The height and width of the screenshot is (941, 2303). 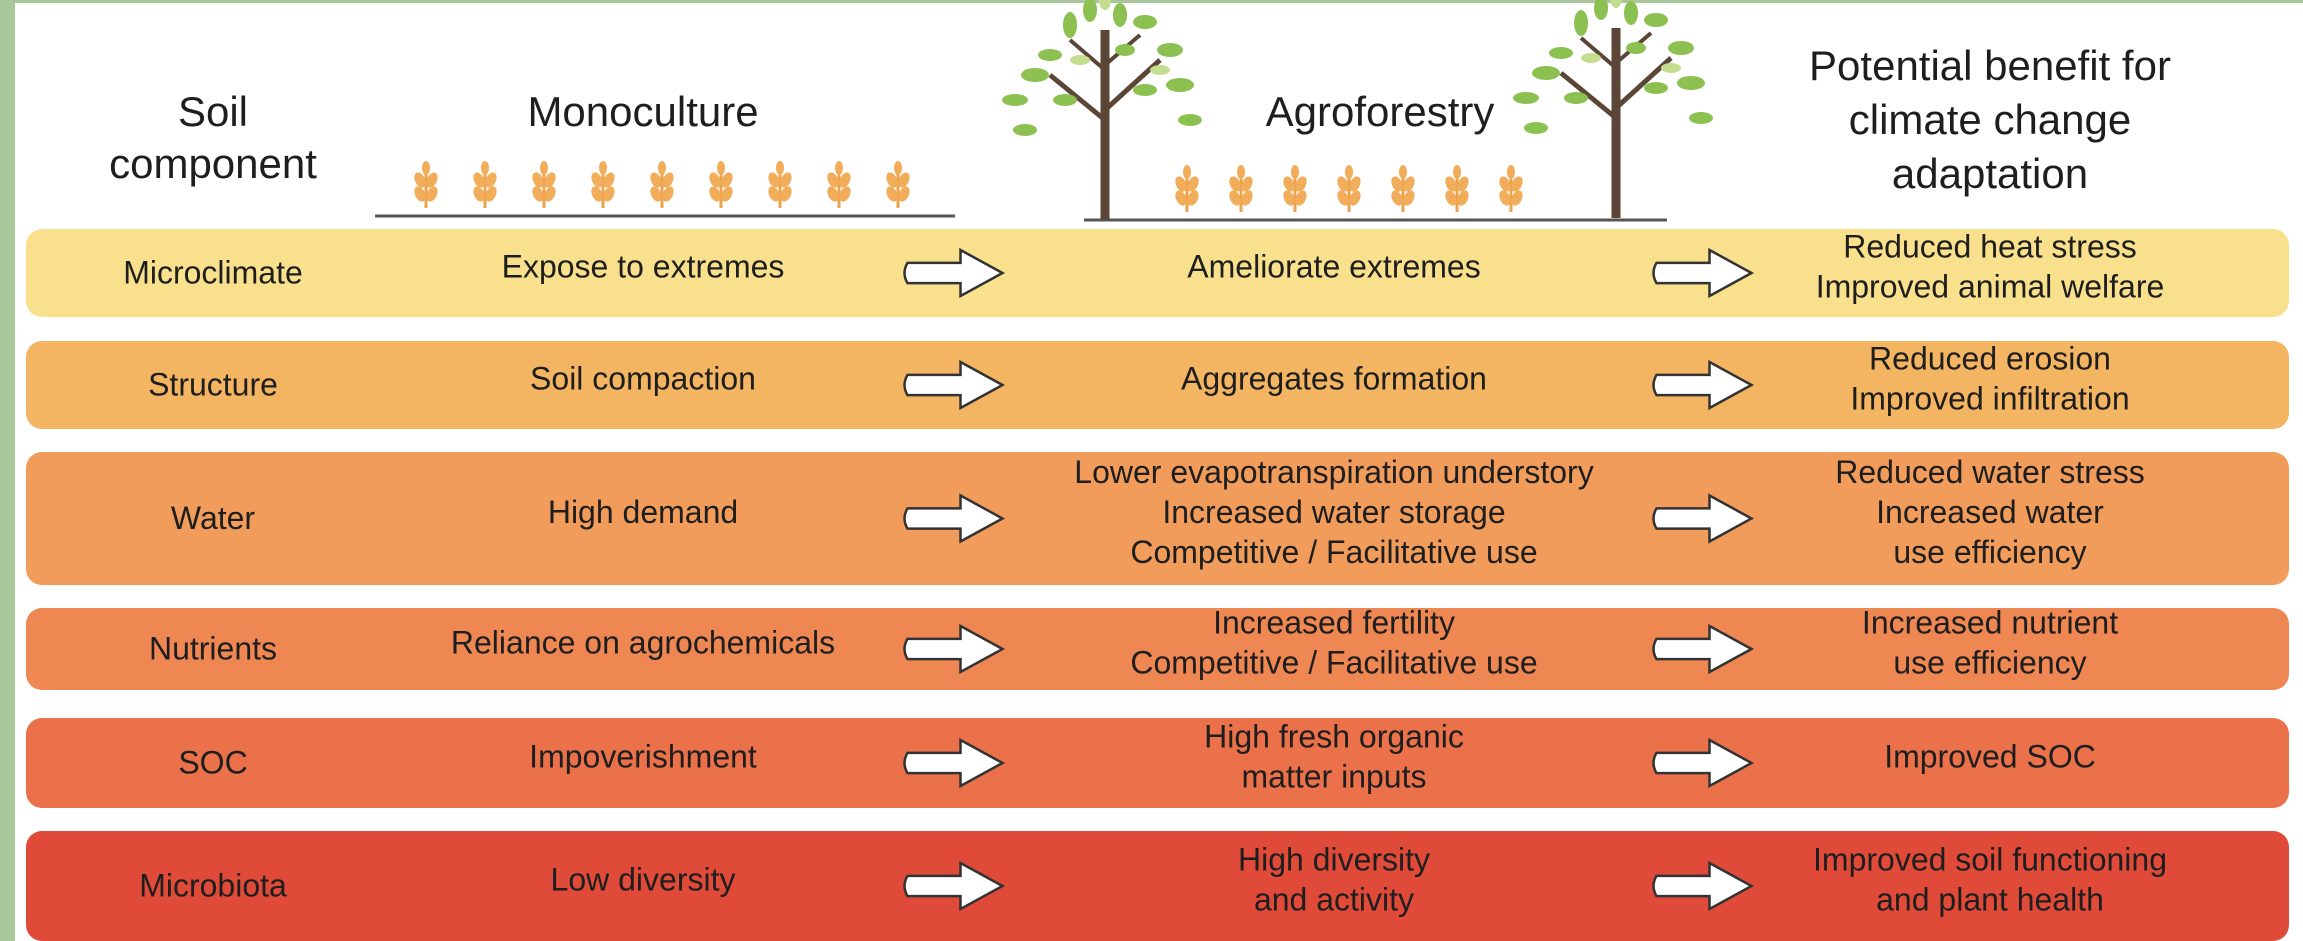 What do you see at coordinates (1990, 756) in the screenshot?
I see `benefit-text: Improved SOC` at bounding box center [1990, 756].